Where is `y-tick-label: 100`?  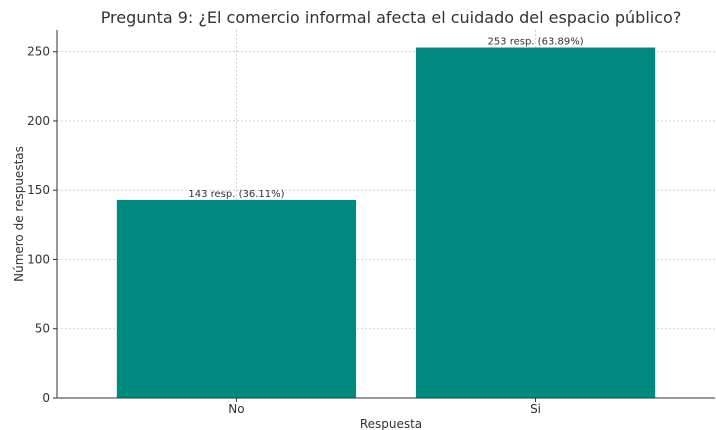 y-tick-label: 100 is located at coordinates (38, 259).